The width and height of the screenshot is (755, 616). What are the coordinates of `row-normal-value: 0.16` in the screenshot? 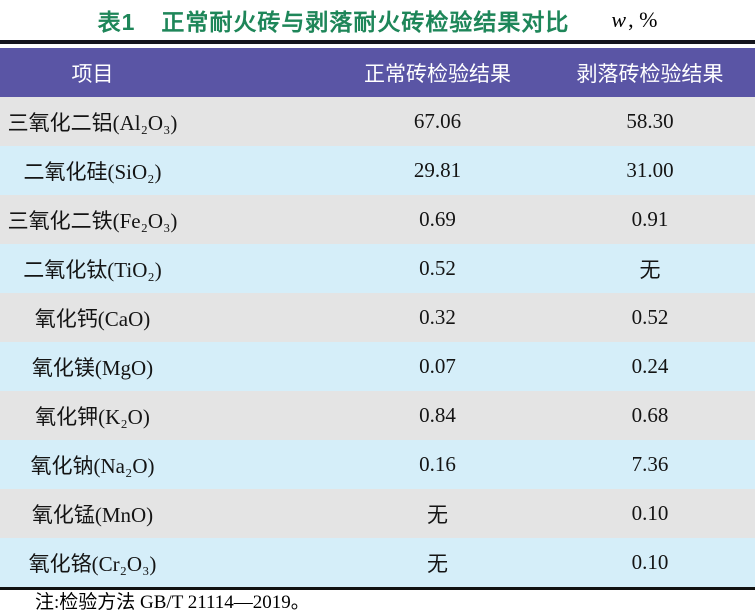 It's located at (437, 464).